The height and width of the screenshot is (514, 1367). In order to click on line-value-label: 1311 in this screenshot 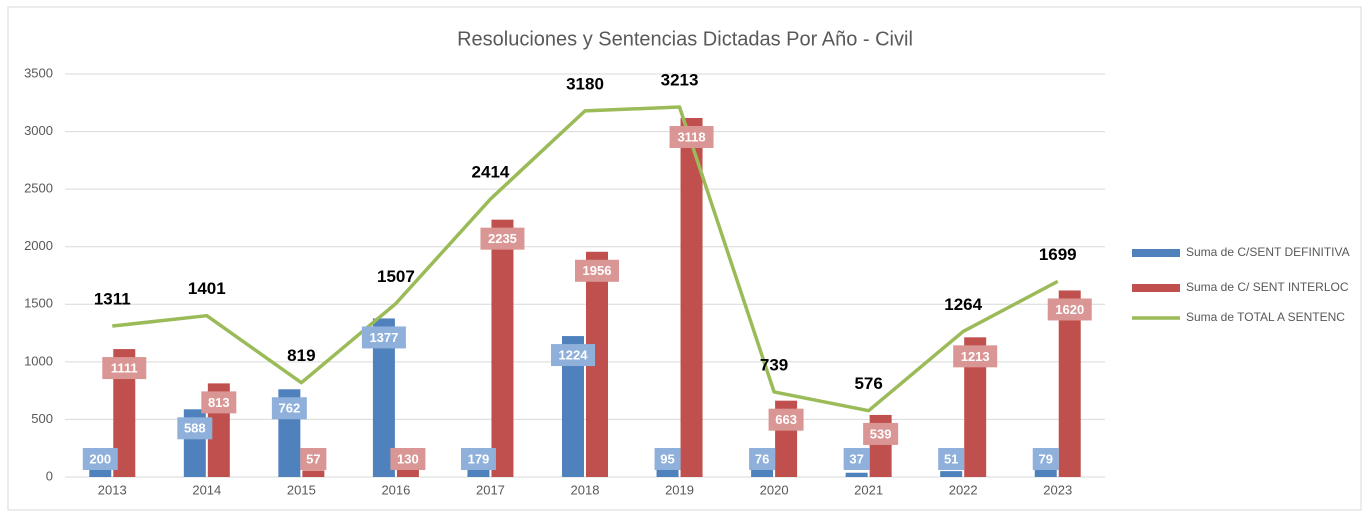, I will do `click(112, 299)`.